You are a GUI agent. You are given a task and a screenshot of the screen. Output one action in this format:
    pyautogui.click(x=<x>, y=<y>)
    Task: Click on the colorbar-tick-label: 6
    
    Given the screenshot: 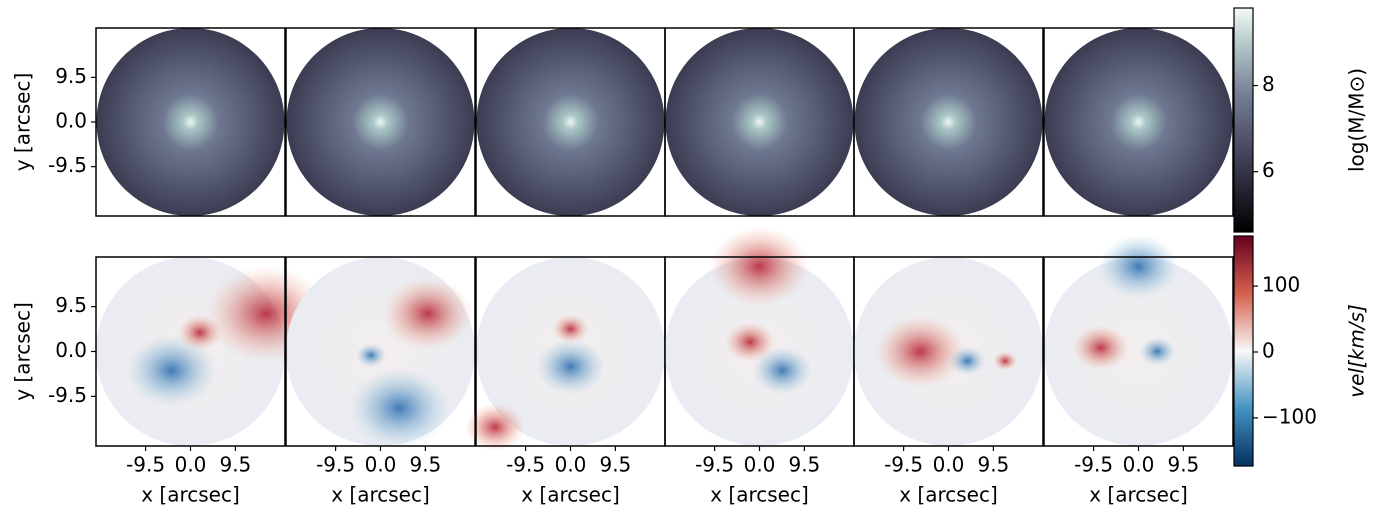 What is the action you would take?
    pyautogui.click(x=1268, y=170)
    